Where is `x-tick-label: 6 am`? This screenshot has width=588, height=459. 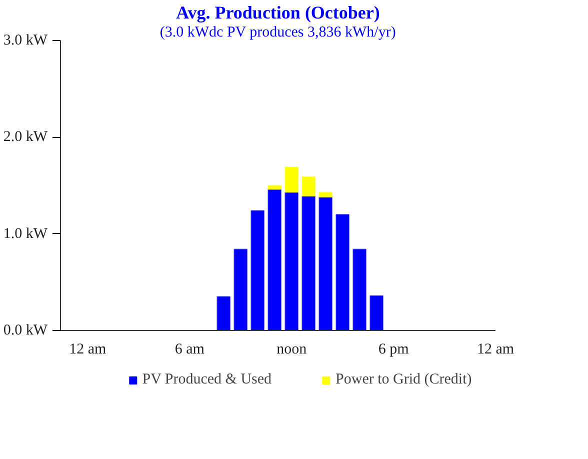 x-tick-label: 6 am is located at coordinates (189, 350).